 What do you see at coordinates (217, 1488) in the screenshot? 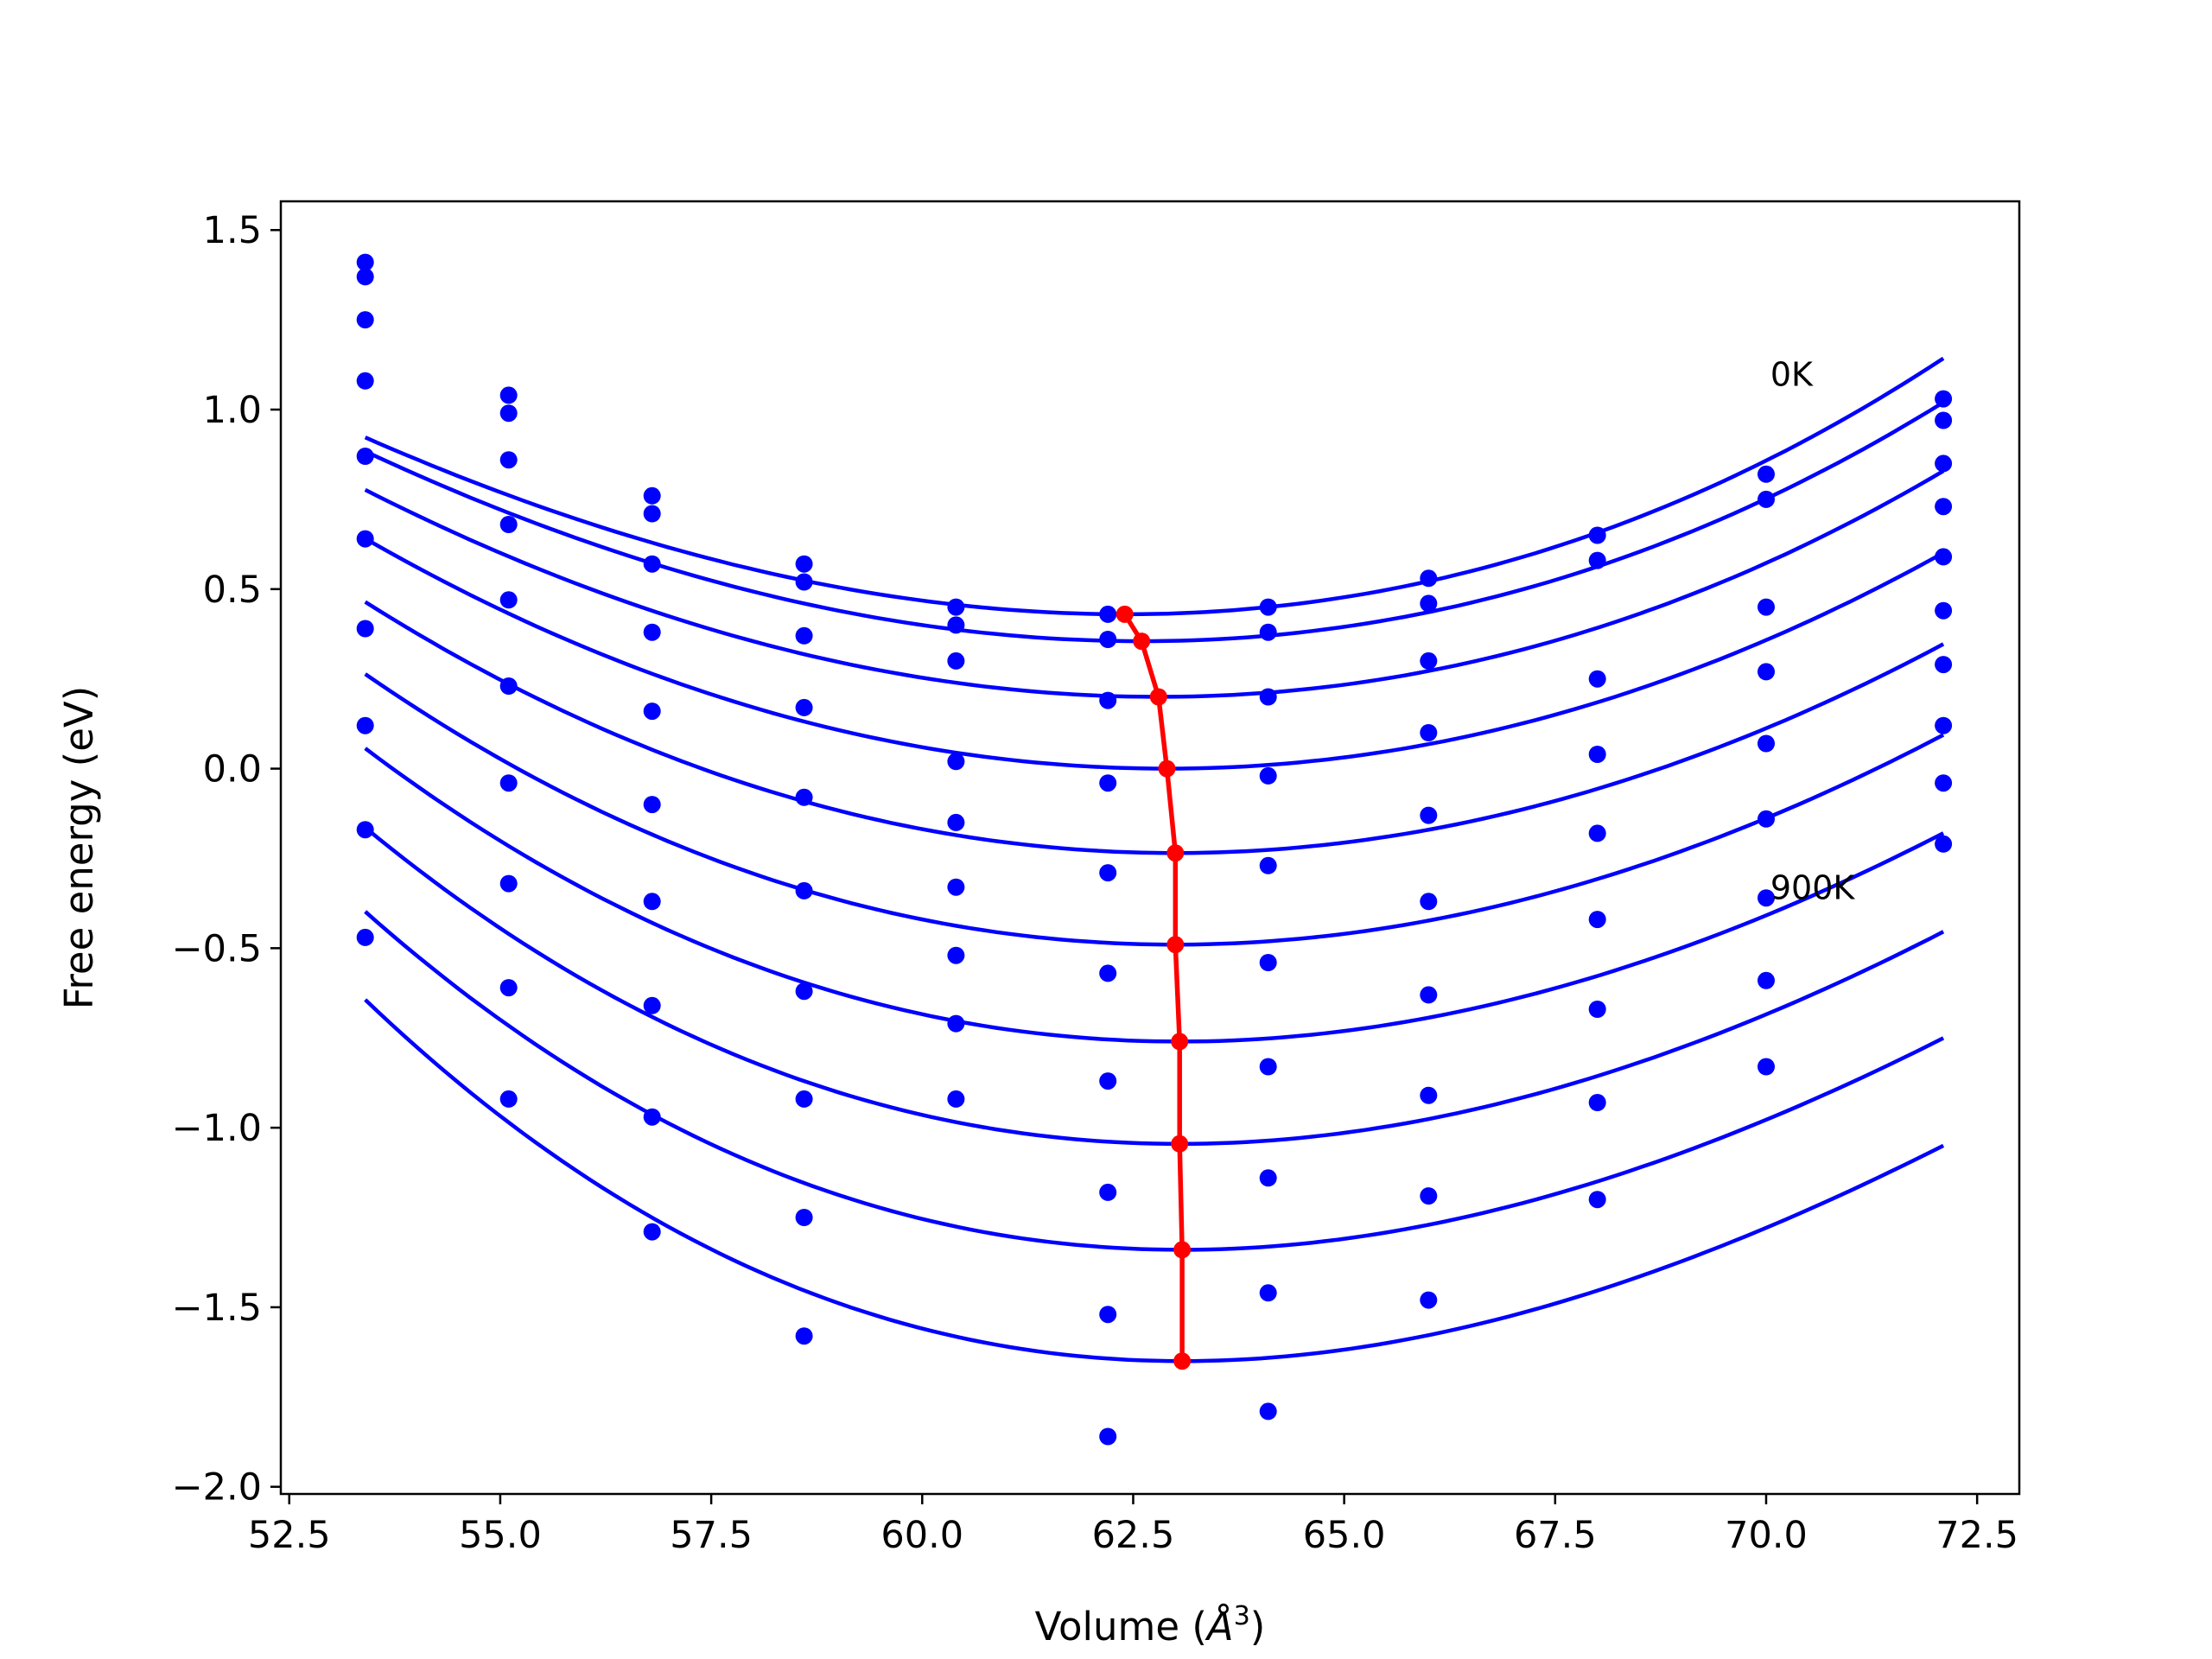
I see `y-tick-label: −2.0` at bounding box center [217, 1488].